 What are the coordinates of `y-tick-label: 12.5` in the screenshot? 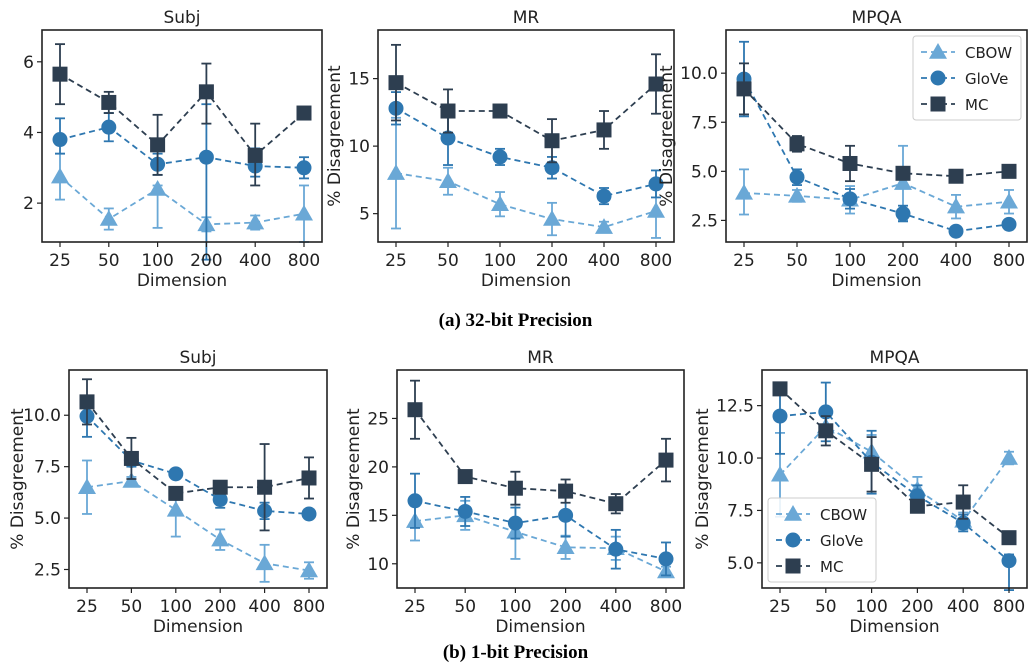 It's located at (735, 407).